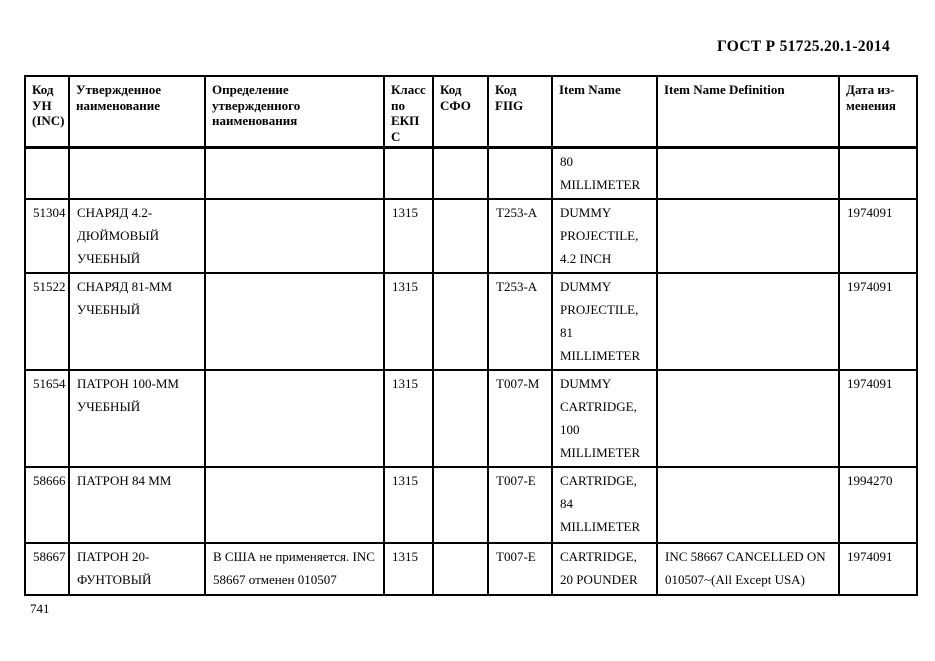 This screenshot has height=661, width=935. I want to click on table-cell: 1994270, so click(878, 505).